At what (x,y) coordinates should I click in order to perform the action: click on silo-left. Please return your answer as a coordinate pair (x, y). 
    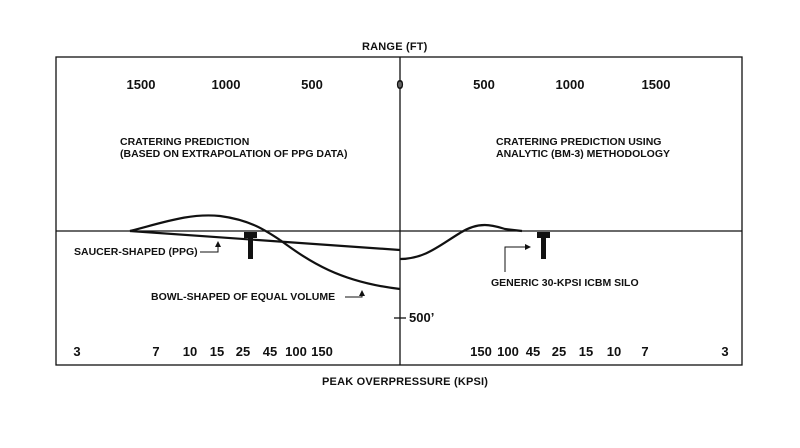
    Looking at the image, I should click on (250, 245).